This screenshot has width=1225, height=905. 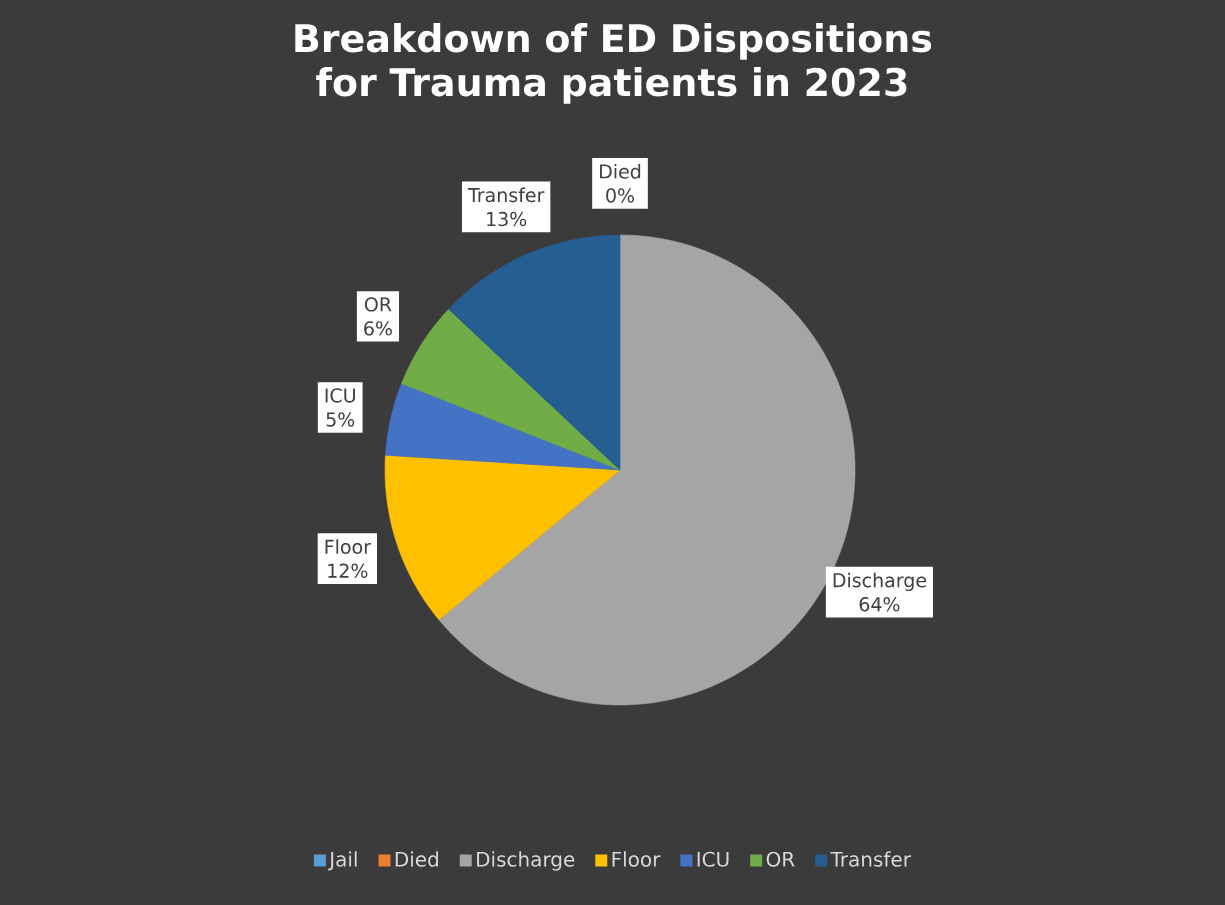 I want to click on data-label: 12%, so click(x=348, y=570).